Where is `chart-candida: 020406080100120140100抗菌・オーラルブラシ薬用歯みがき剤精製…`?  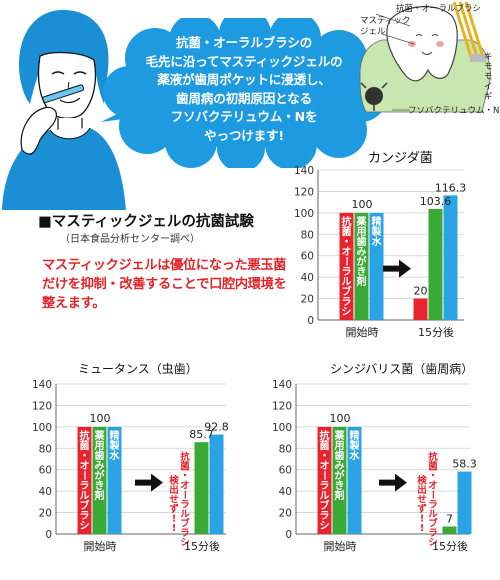
chart-candida: 020406080100120140100抗菌・オーラルブラシ薬用歯みがき剤精製… is located at coordinates (380, 252).